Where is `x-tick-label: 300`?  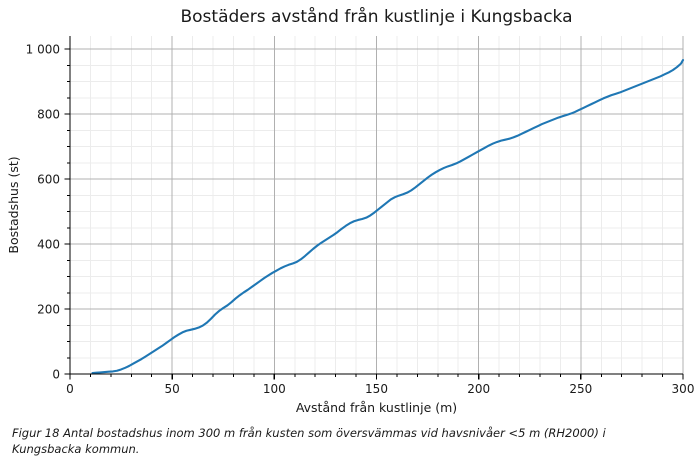
x-tick-label: 300 is located at coordinates (683, 389).